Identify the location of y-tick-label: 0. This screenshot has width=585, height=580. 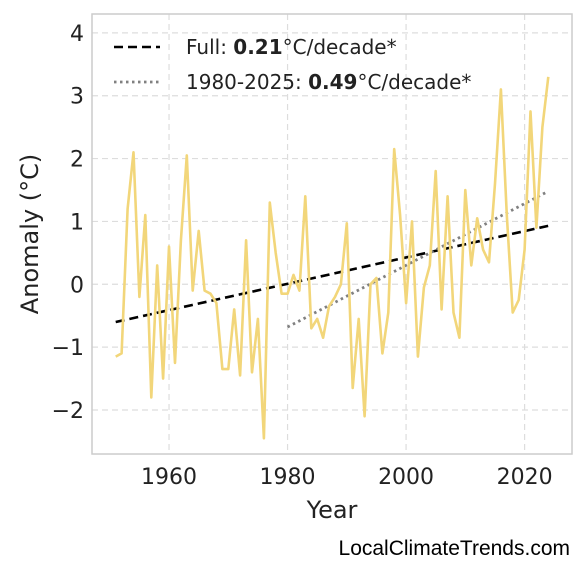
(77, 285).